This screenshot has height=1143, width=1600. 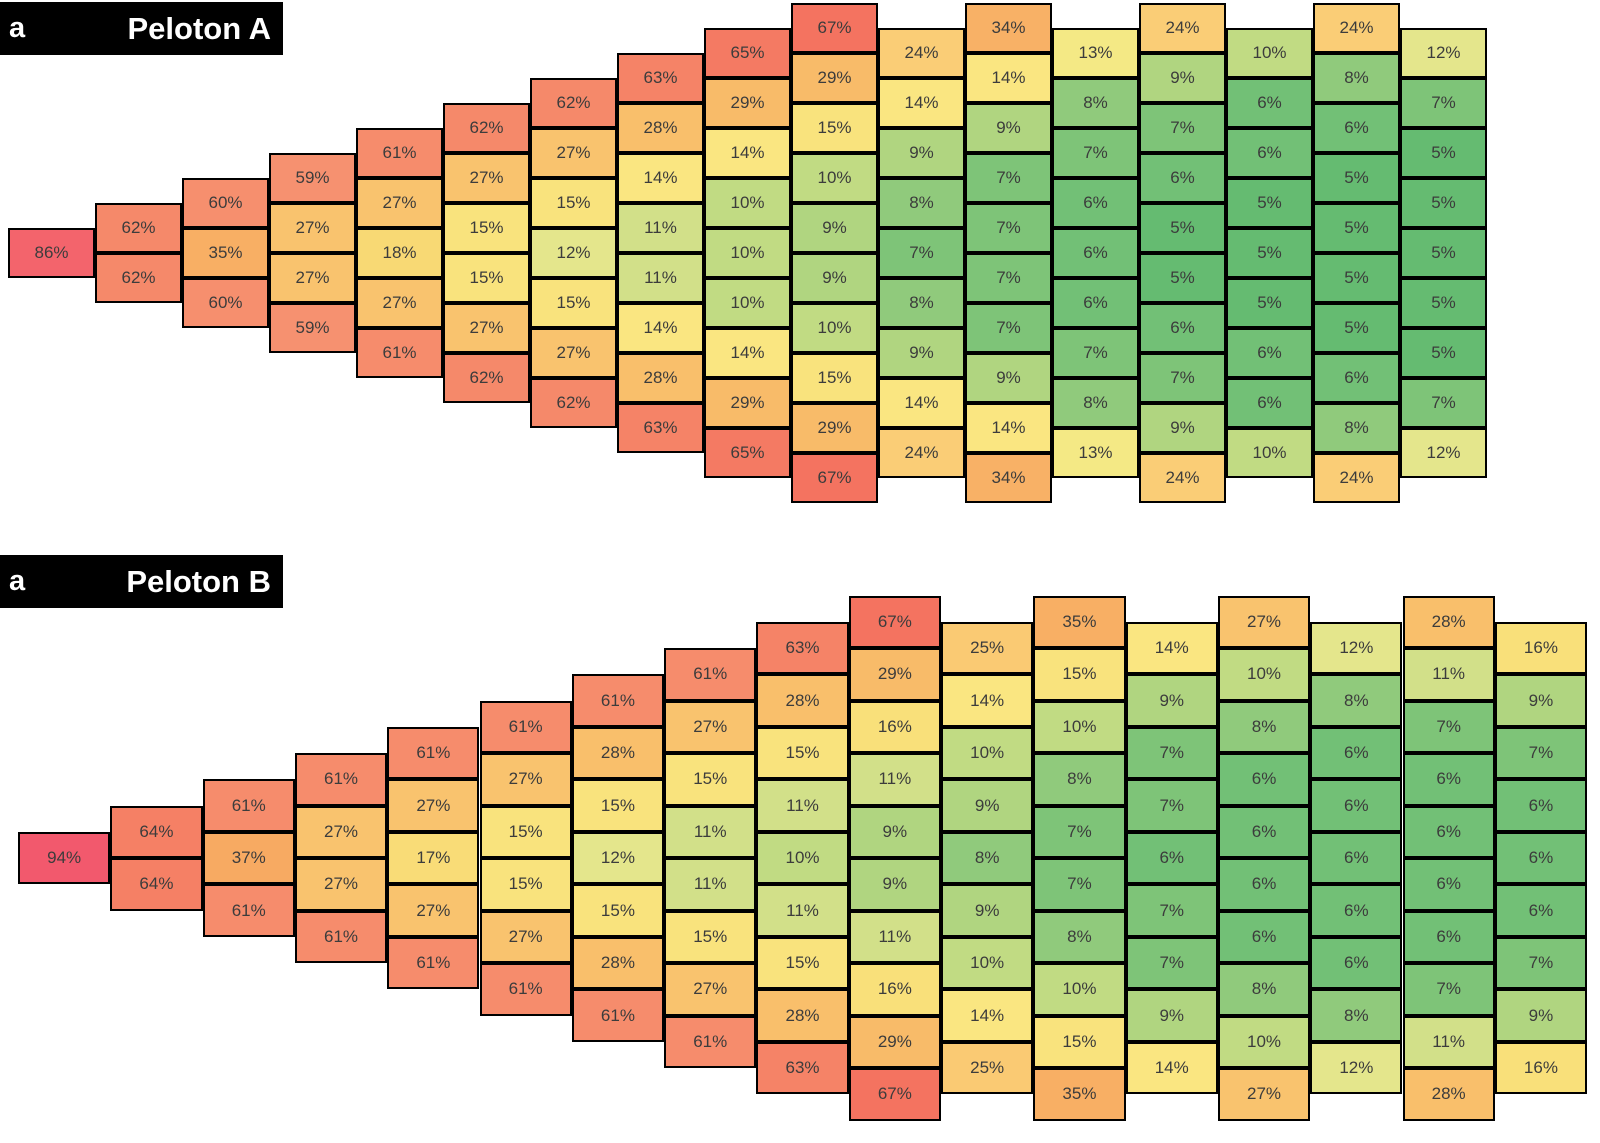 What do you see at coordinates (17, 581) in the screenshot?
I see `panel-b-corner-label: a` at bounding box center [17, 581].